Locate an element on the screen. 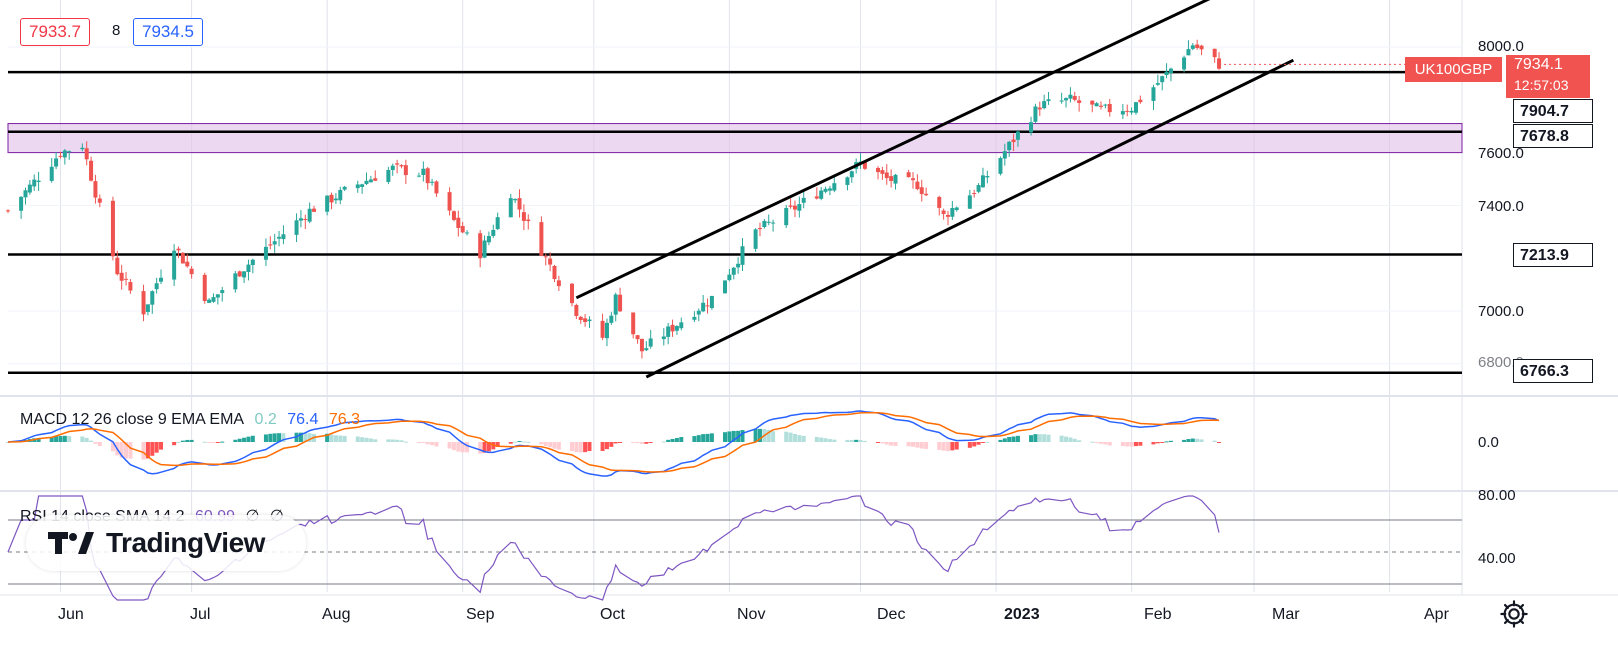 The width and height of the screenshot is (1618, 658). sell-price-button: 7933.7 is located at coordinates (55, 32).